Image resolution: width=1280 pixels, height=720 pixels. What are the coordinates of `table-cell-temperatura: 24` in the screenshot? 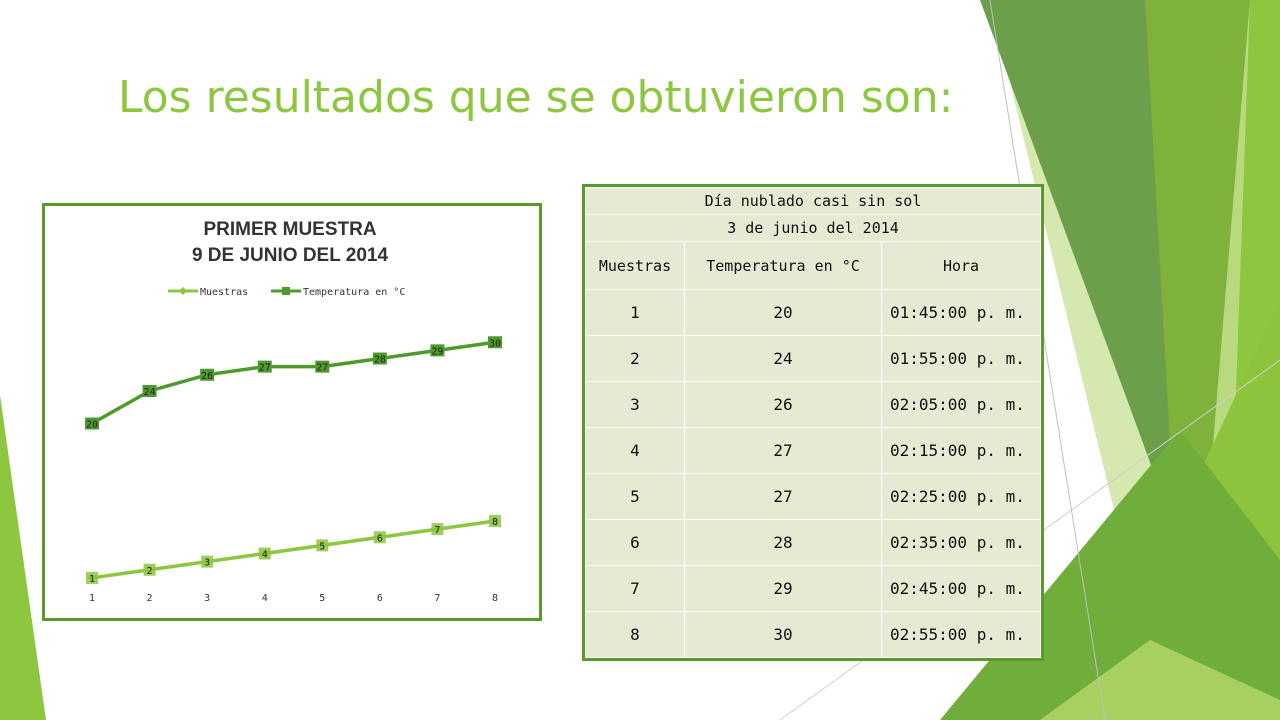 It's located at (783, 358).